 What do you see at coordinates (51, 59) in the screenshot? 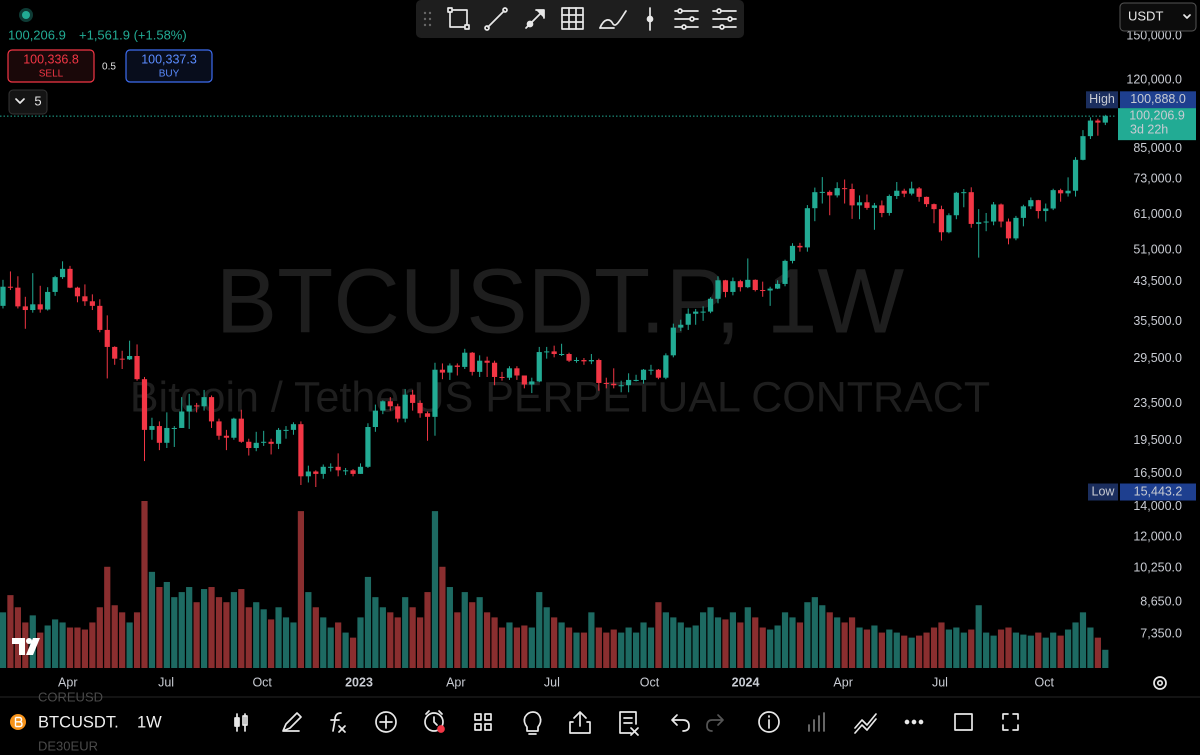
I see `sell-price: 100,336.8` at bounding box center [51, 59].